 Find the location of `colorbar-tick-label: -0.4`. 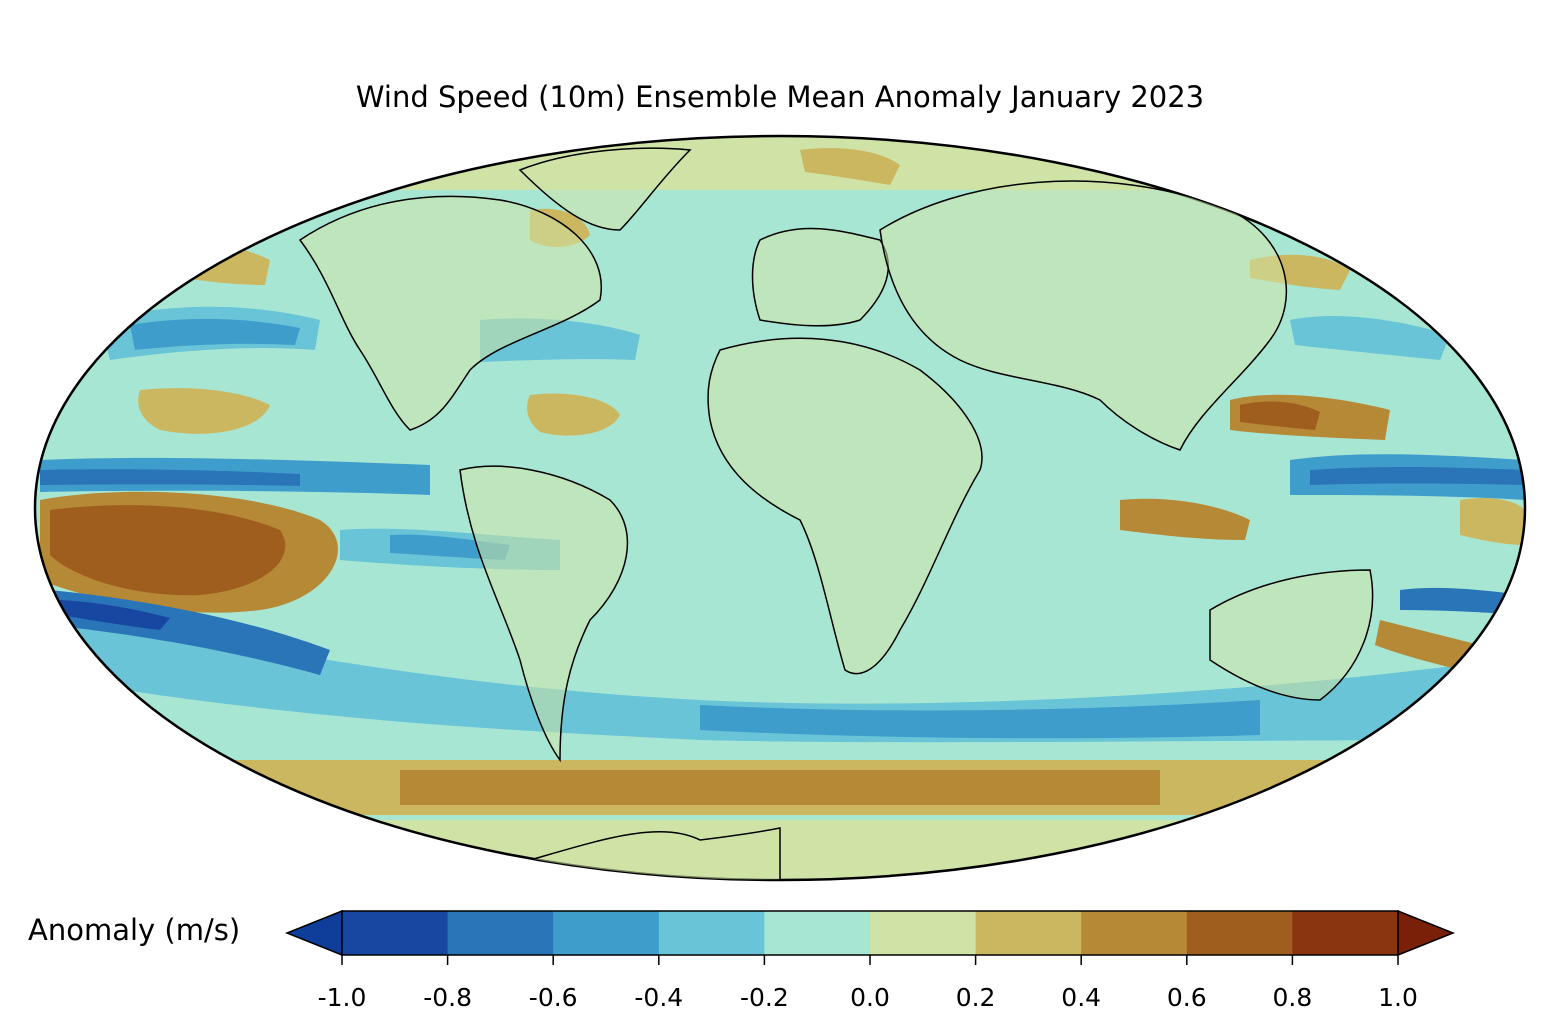

colorbar-tick-label: -0.4 is located at coordinates (659, 997).